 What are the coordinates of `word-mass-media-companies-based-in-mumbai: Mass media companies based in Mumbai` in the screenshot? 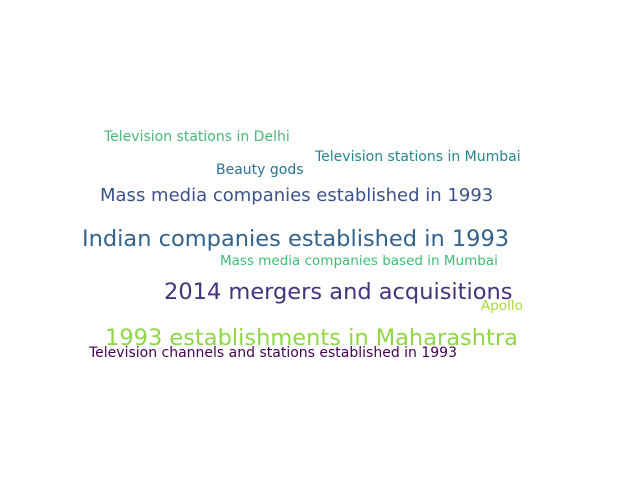 It's located at (359, 261).